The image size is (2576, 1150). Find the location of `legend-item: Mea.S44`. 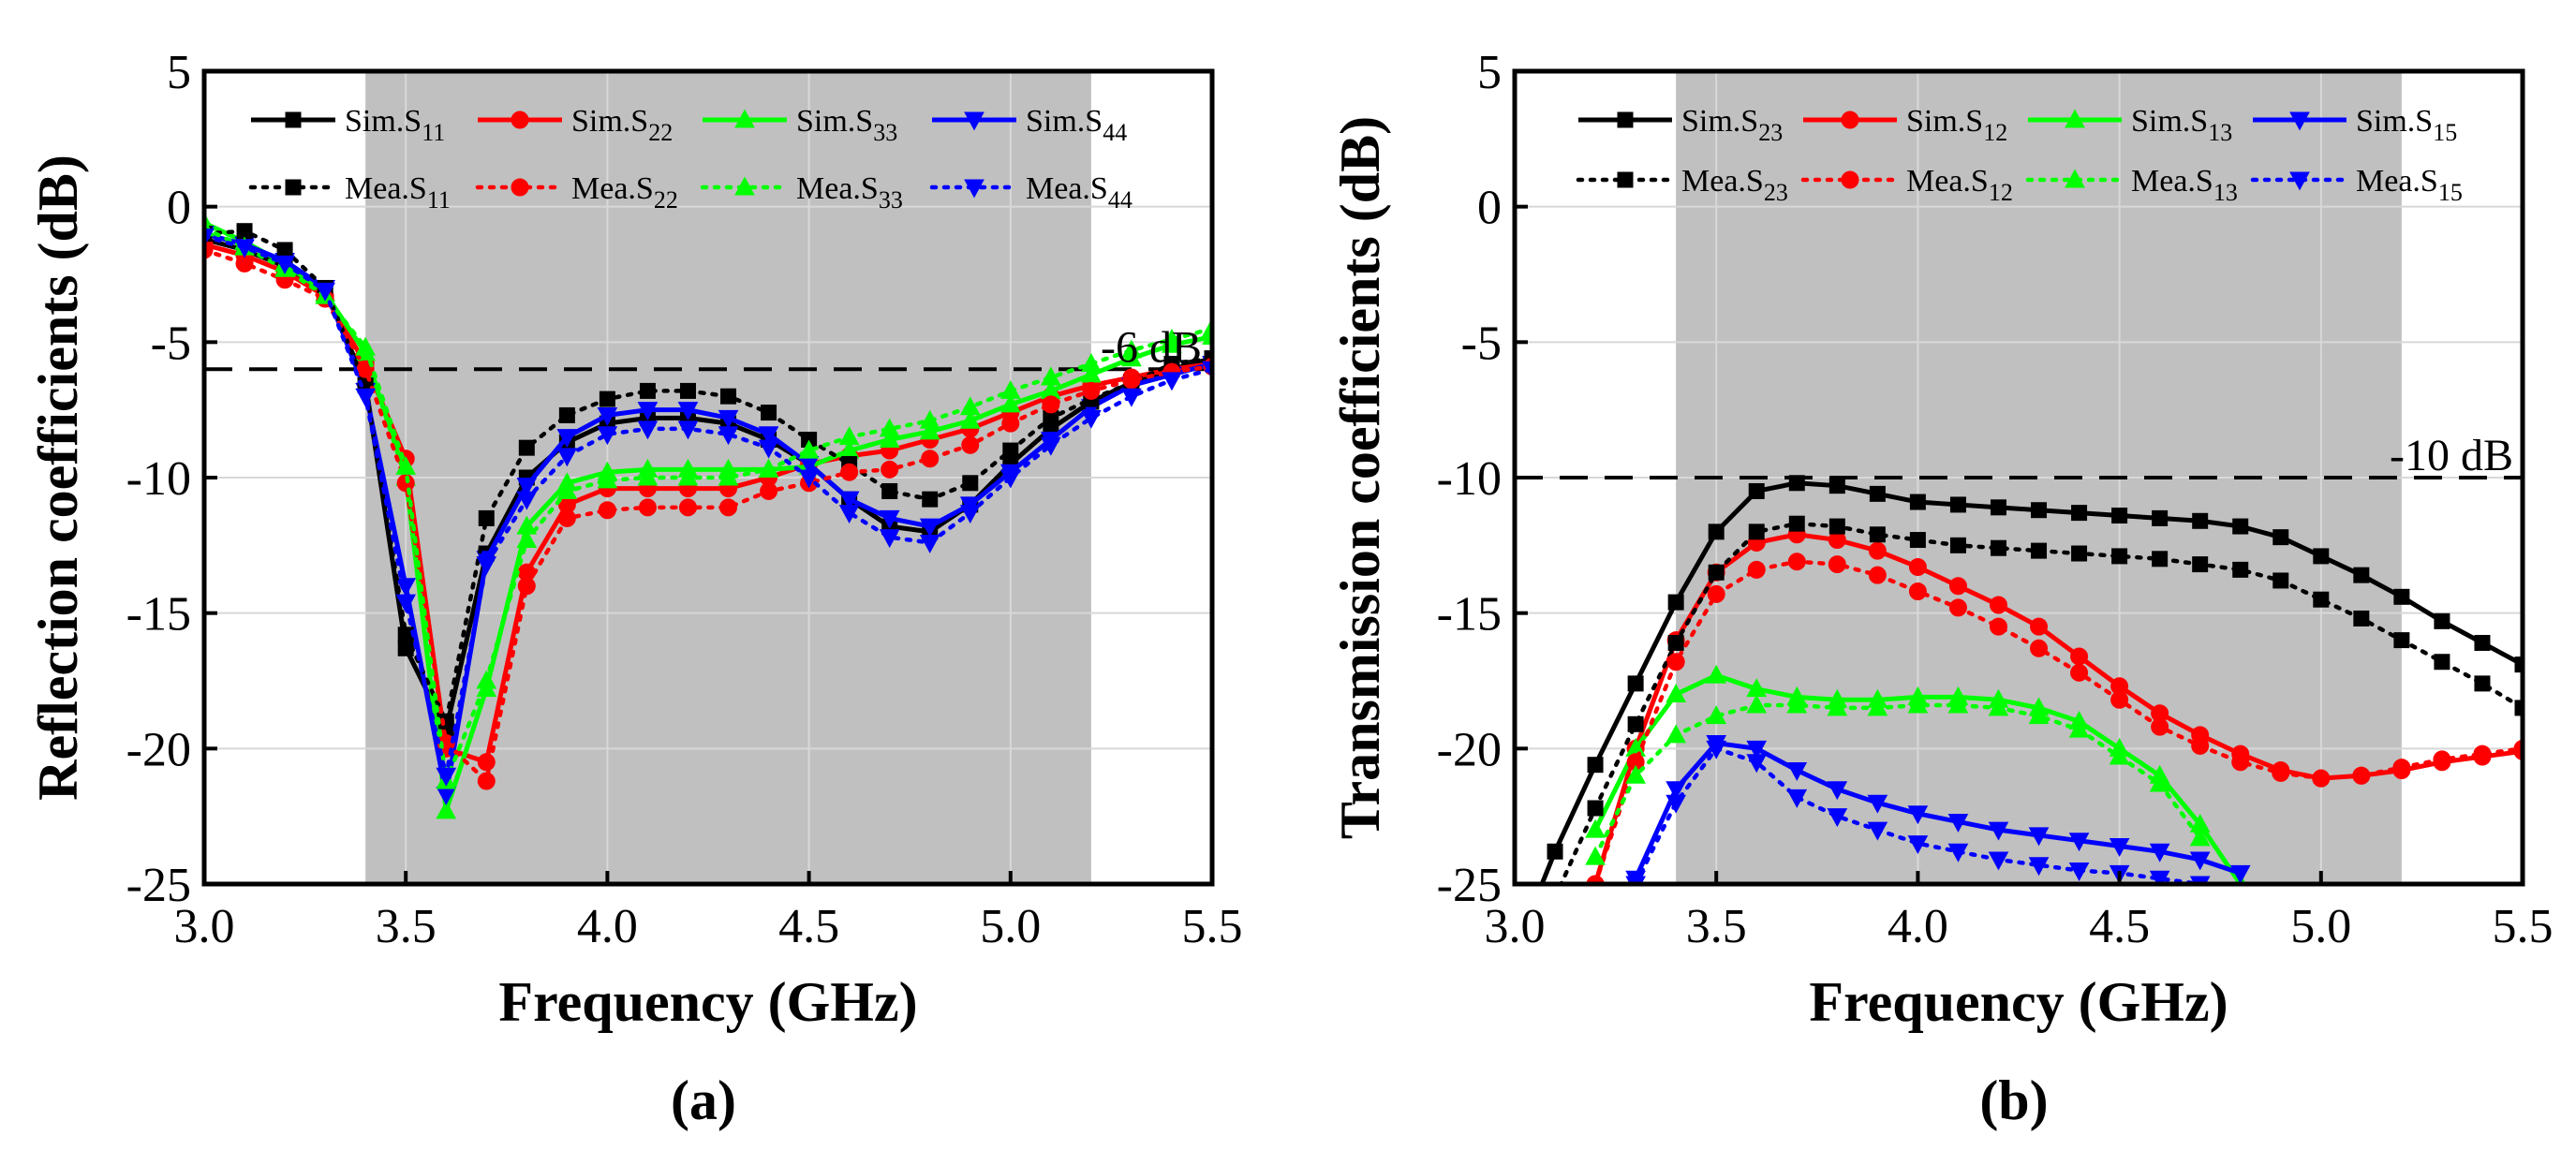

legend-item: Mea.S44 is located at coordinates (1031, 192).